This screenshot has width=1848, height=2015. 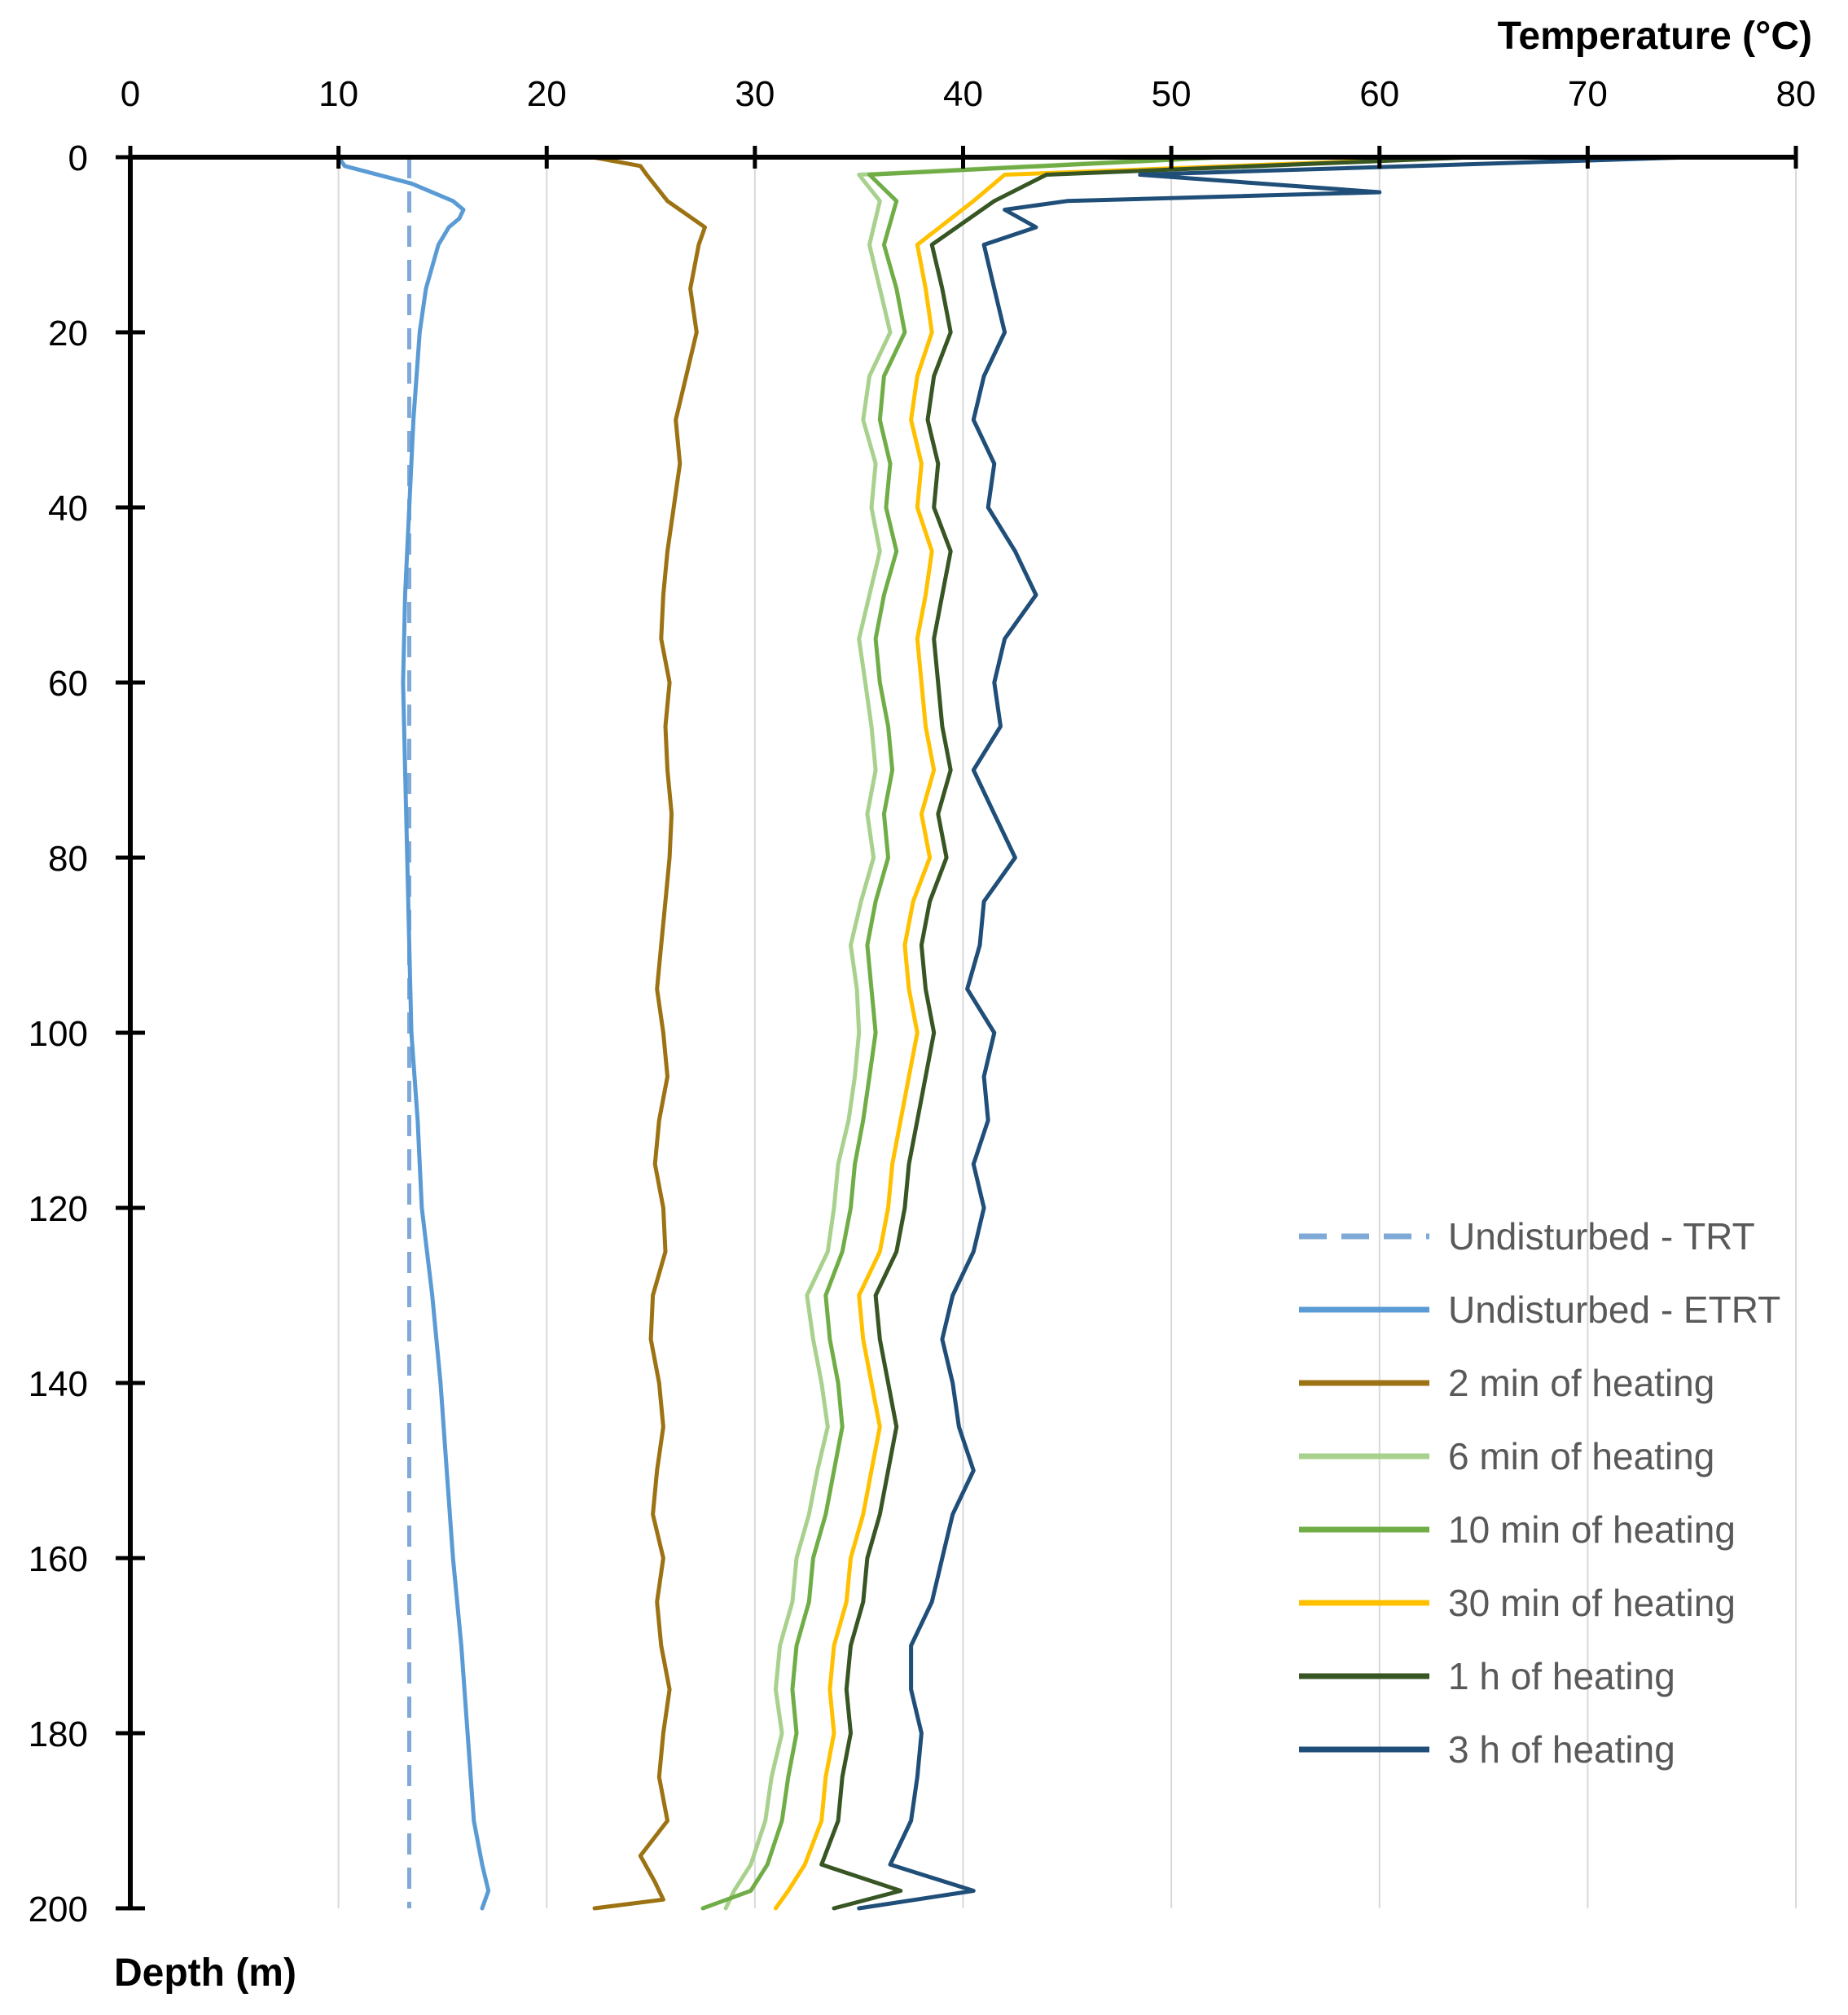 I want to click on y-axis-title: Depth (m), so click(x=205, y=1973).